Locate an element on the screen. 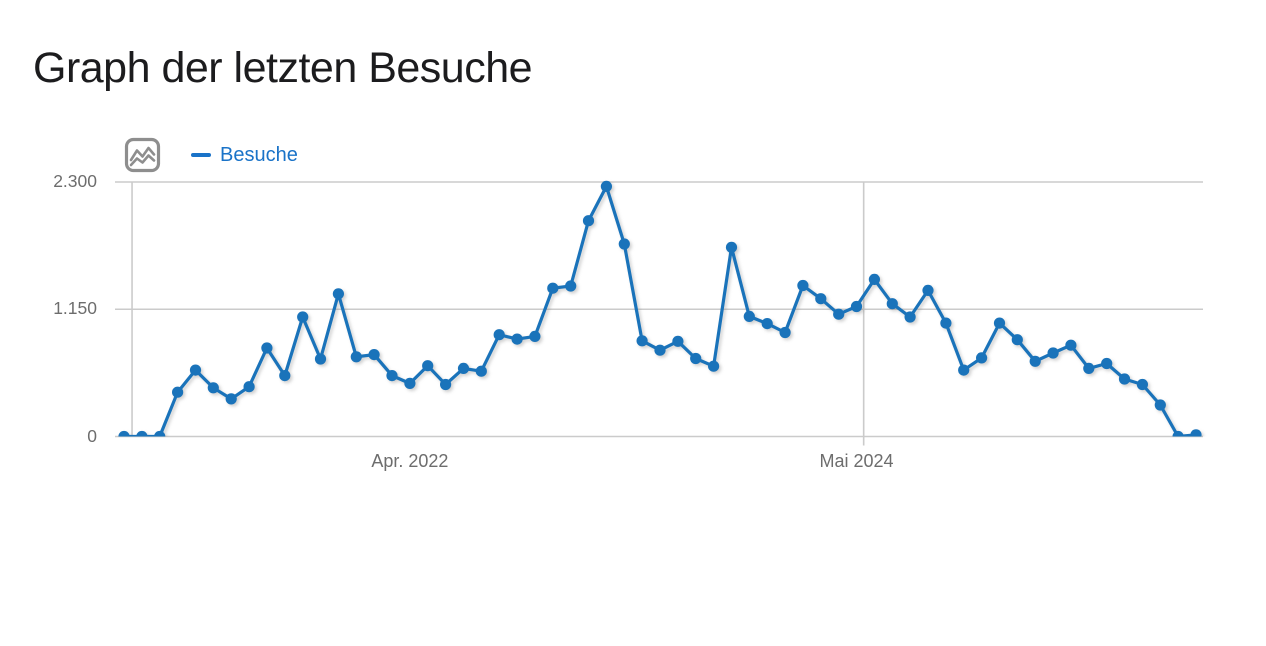  x-axis-tick-label: Apr. 2022 is located at coordinates (410, 461).